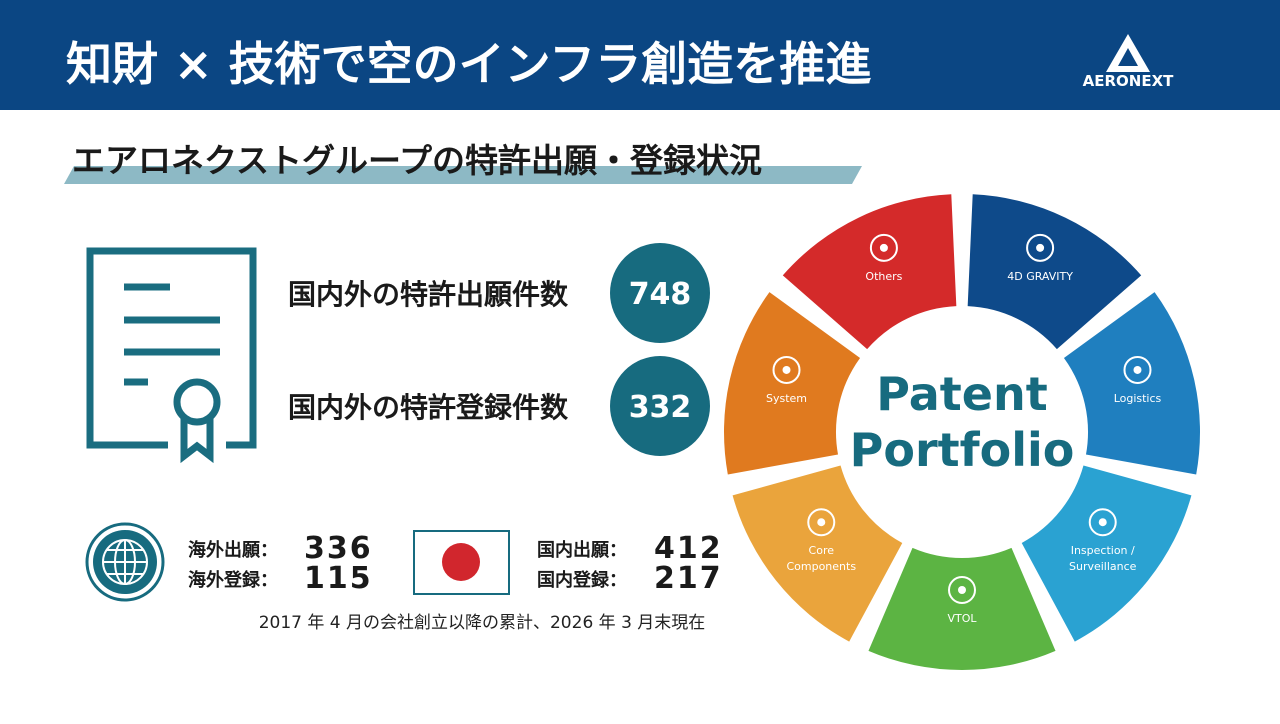  What do you see at coordinates (822, 550) in the screenshot?
I see `segment-label: Core` at bounding box center [822, 550].